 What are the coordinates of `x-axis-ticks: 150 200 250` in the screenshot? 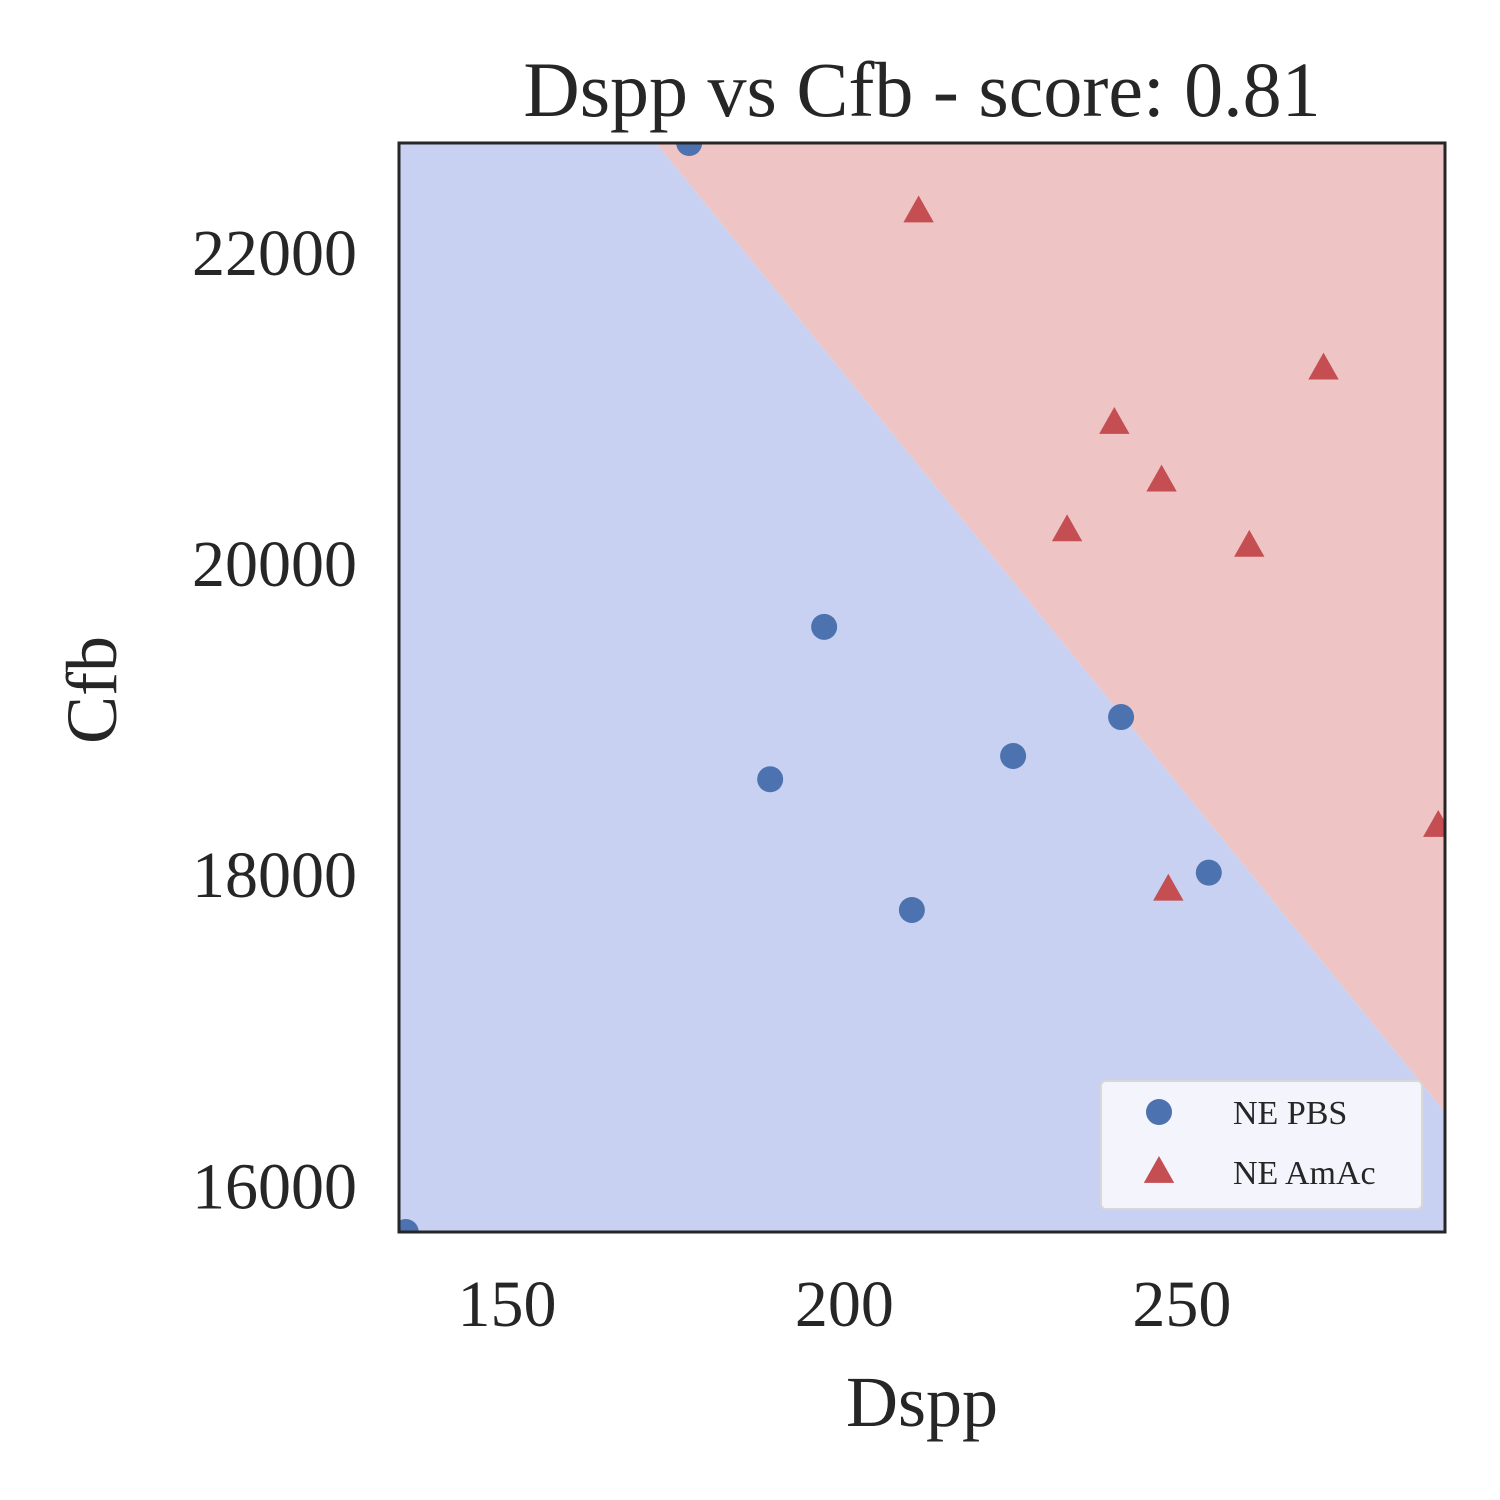 It's located at (844, 1304).